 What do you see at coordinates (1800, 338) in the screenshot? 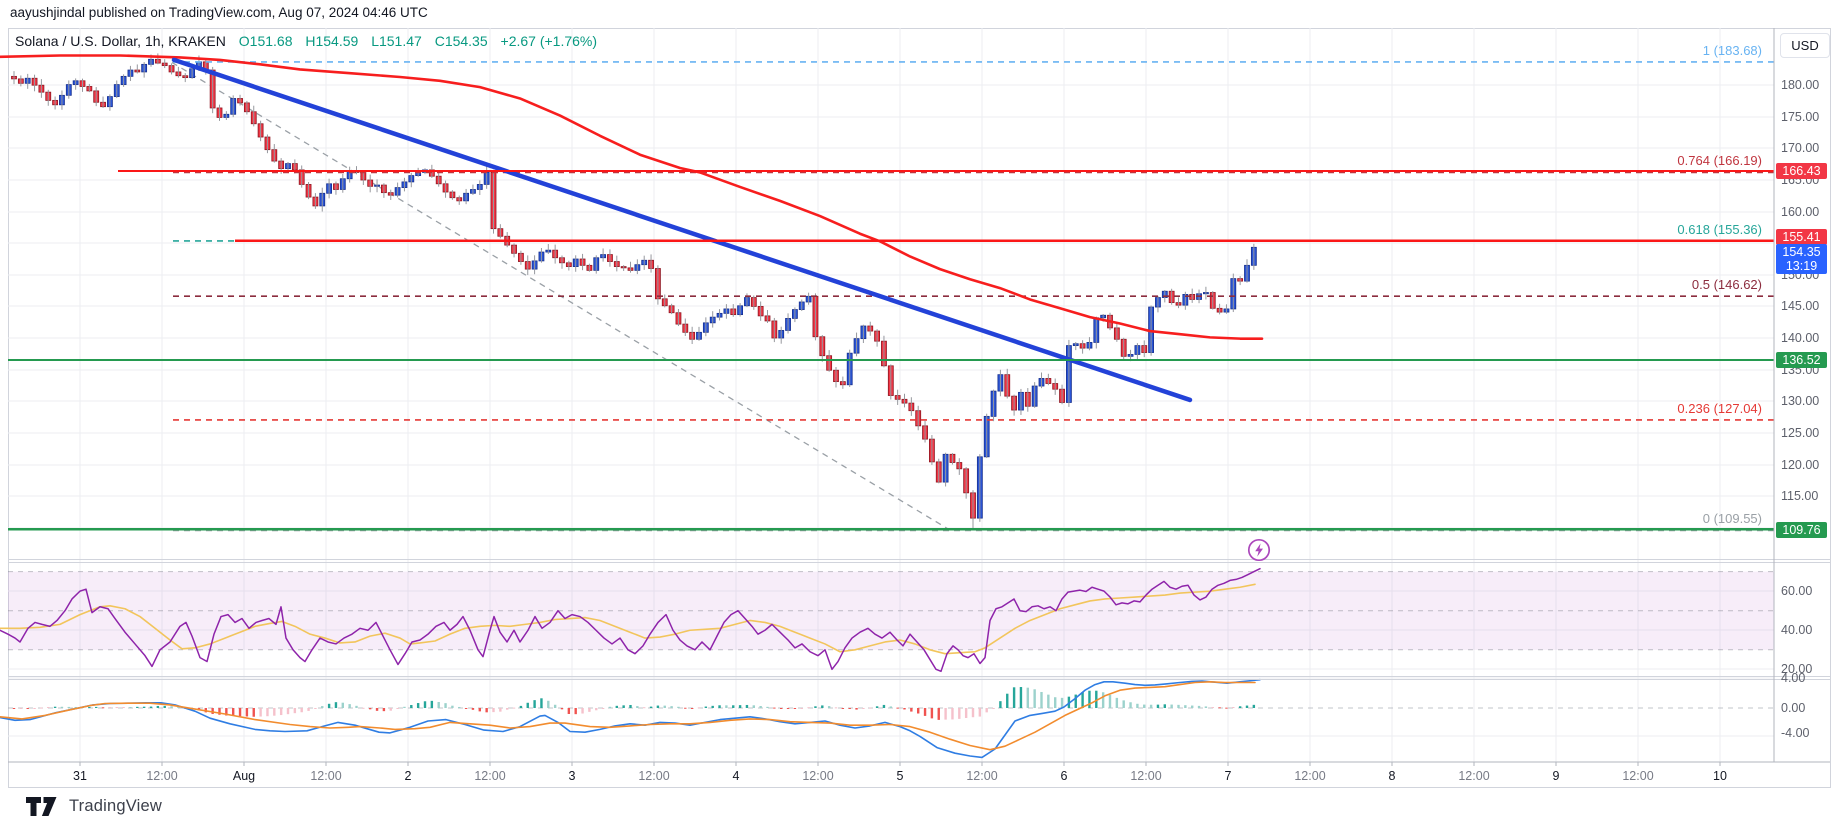
I see `axis-label: 140.00` at bounding box center [1800, 338].